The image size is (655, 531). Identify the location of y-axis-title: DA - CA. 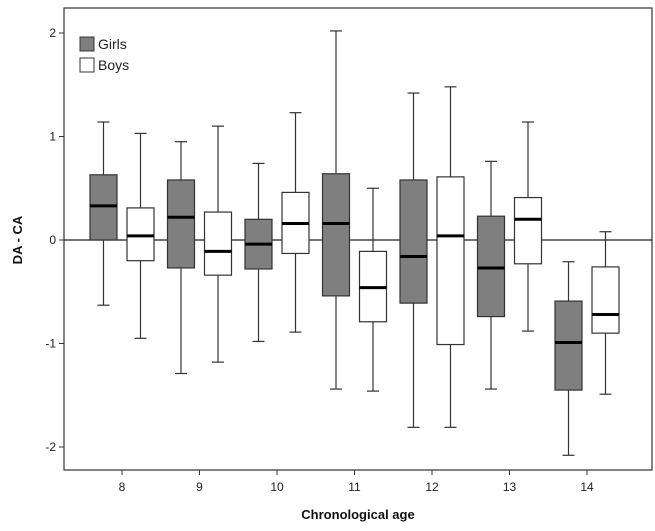
(17, 239).